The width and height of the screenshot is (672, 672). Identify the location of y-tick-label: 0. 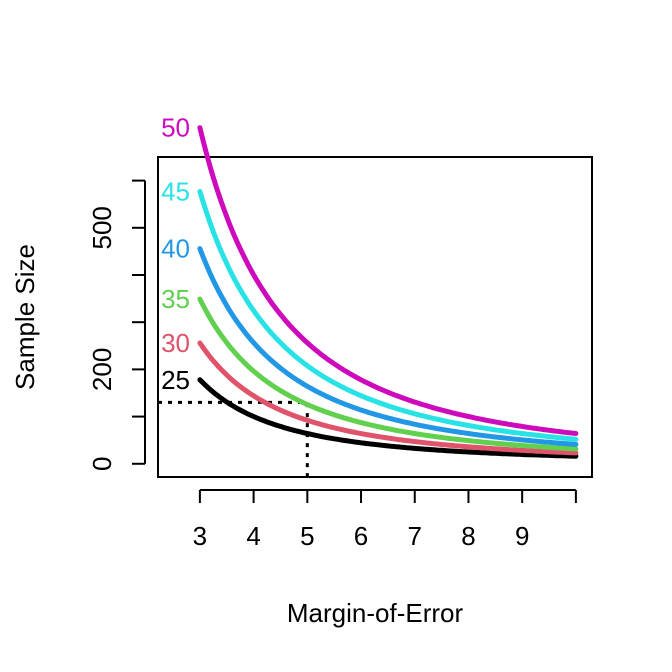
(102, 464).